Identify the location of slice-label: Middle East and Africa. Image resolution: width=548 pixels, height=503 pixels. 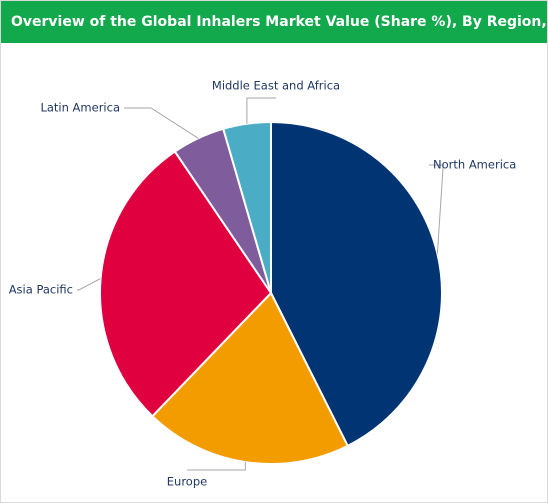
(276, 86).